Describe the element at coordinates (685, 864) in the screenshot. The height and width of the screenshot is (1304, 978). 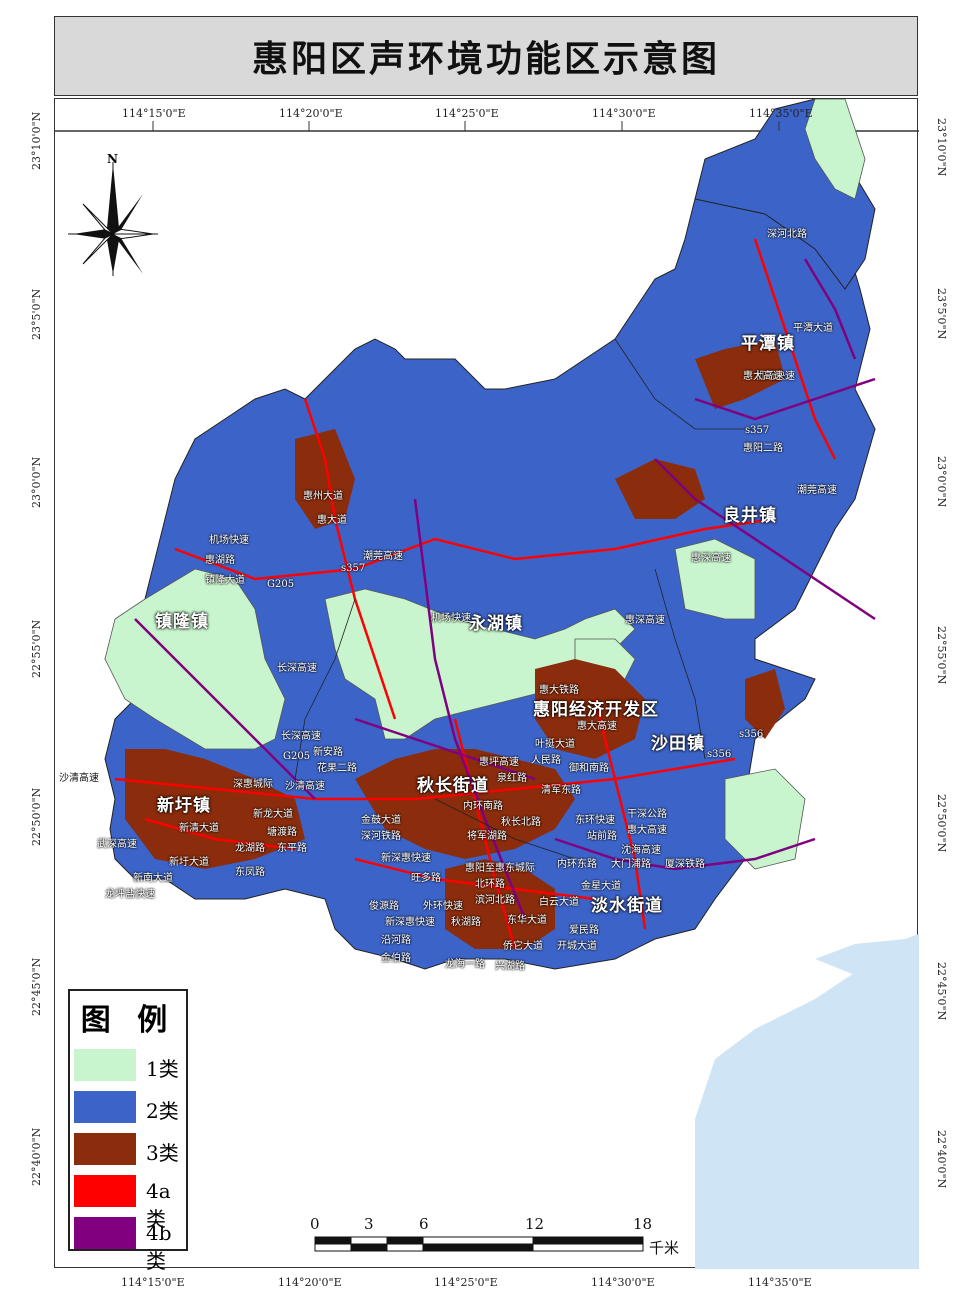
I see `road-label: 厦深铁路` at that location.